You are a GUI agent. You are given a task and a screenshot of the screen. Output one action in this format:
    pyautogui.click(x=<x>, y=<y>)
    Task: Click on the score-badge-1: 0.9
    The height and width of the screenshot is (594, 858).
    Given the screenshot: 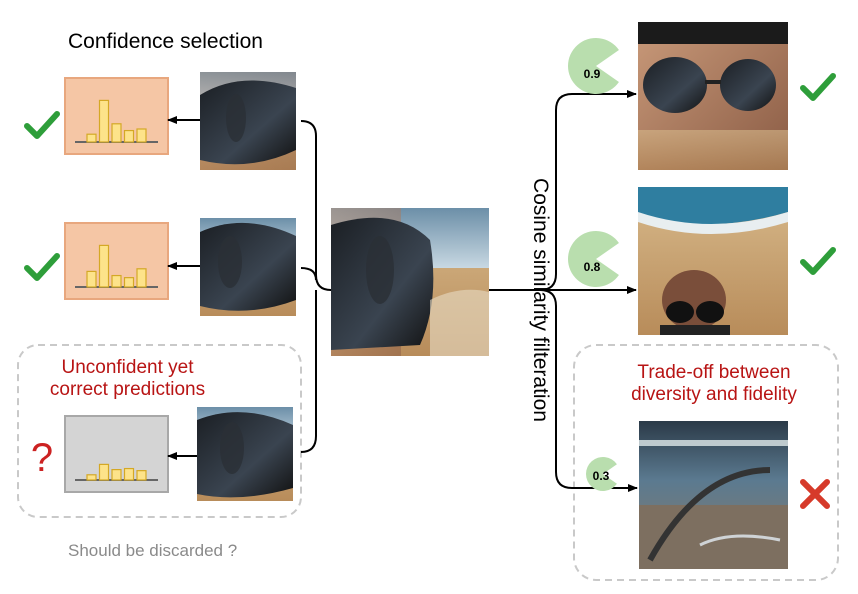 What is the action you would take?
    pyautogui.click(x=593, y=66)
    